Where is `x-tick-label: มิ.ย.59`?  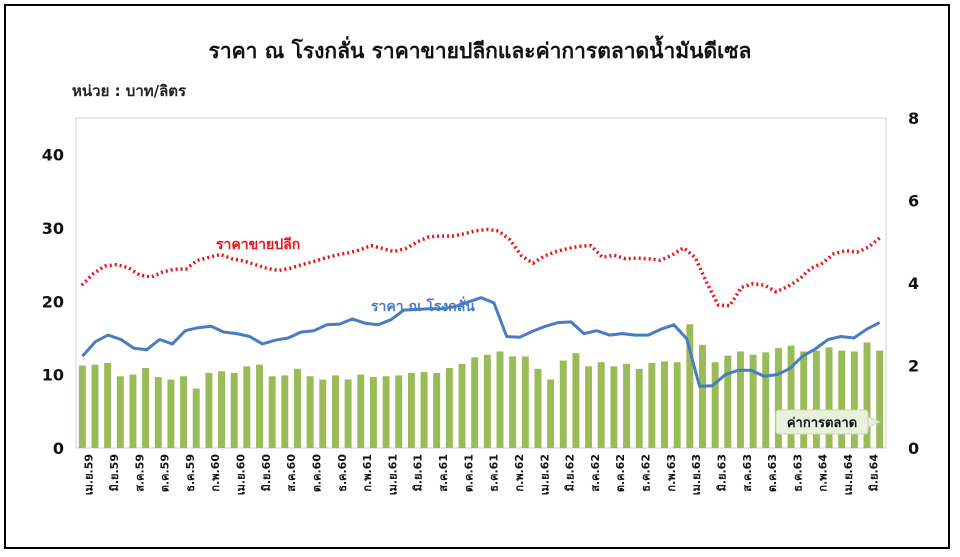 x-tick-label: มิ.ย.59 is located at coordinates (114, 472).